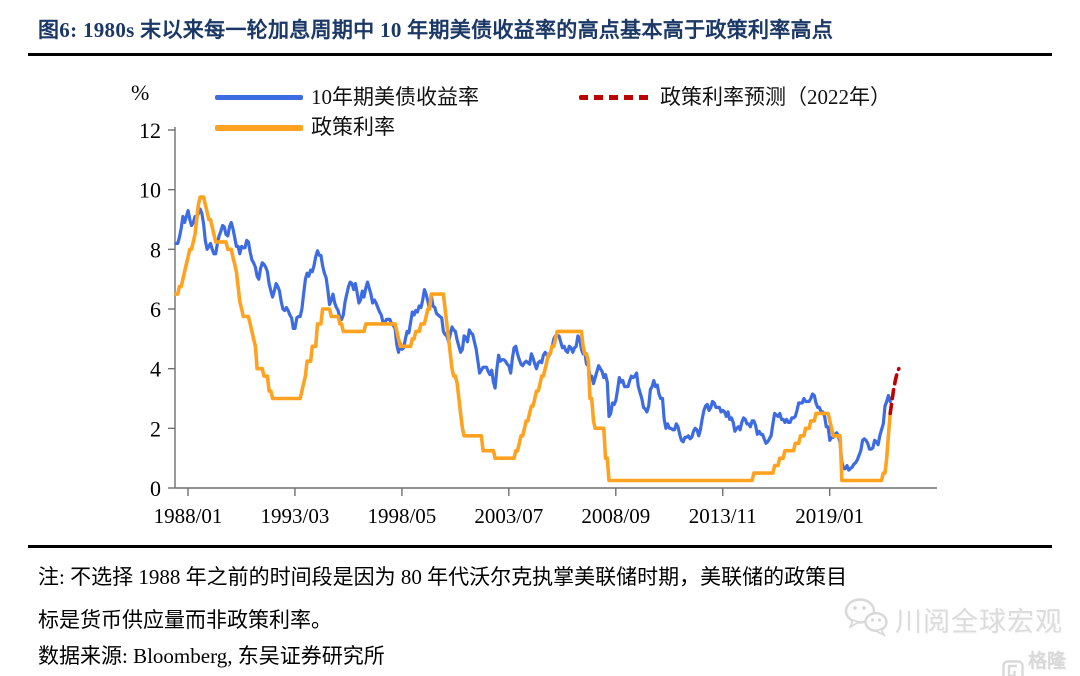 Image resolution: width=1080 pixels, height=676 pixels. What do you see at coordinates (150, 130) in the screenshot?
I see `svg-text: 12` at bounding box center [150, 130].